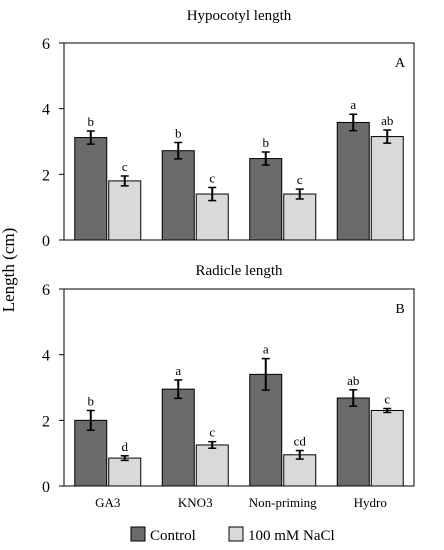 This screenshot has width=444, height=550. I want to click on legend: Control 100 mM NaCl, so click(232, 535).